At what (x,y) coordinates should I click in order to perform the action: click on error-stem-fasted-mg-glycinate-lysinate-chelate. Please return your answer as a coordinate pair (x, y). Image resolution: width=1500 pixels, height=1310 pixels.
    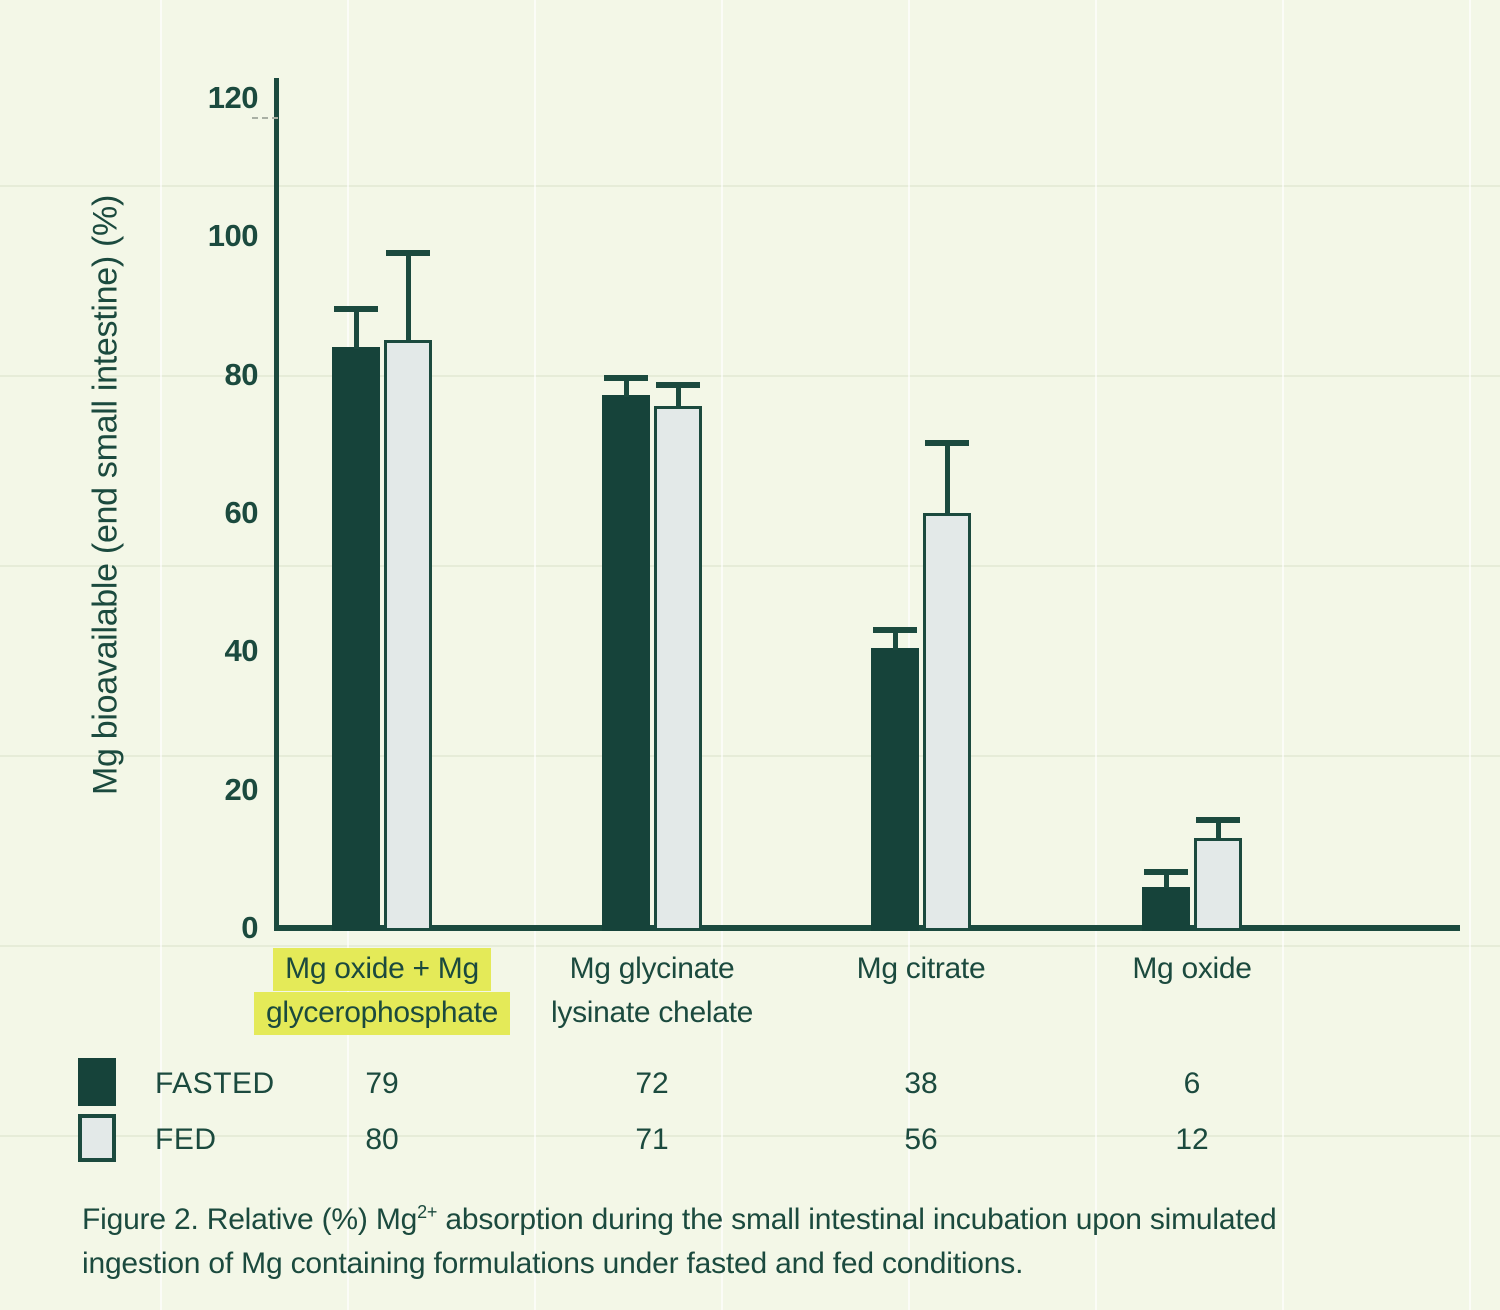
    Looking at the image, I should click on (626, 389).